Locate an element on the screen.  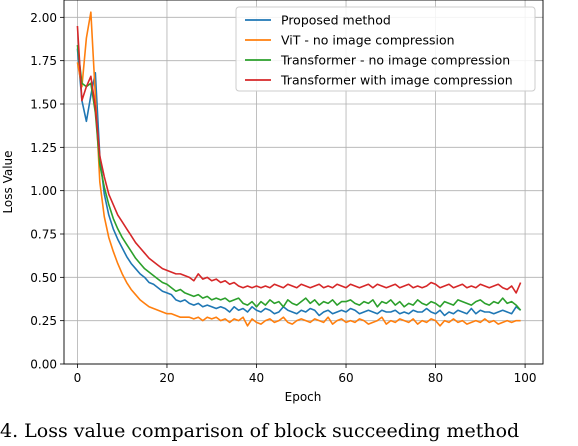
y-axis-title: Loss Value is located at coordinates (8, 181).